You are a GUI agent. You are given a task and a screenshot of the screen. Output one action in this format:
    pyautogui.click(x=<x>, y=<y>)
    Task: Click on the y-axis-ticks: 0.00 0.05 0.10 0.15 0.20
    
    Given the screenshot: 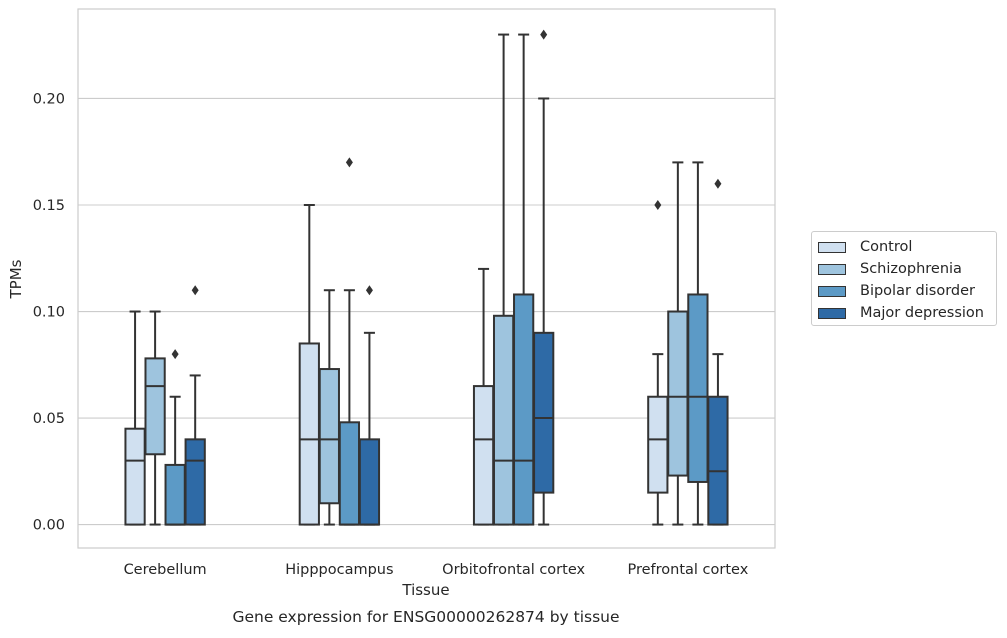 What is the action you would take?
    pyautogui.click(x=49, y=312)
    